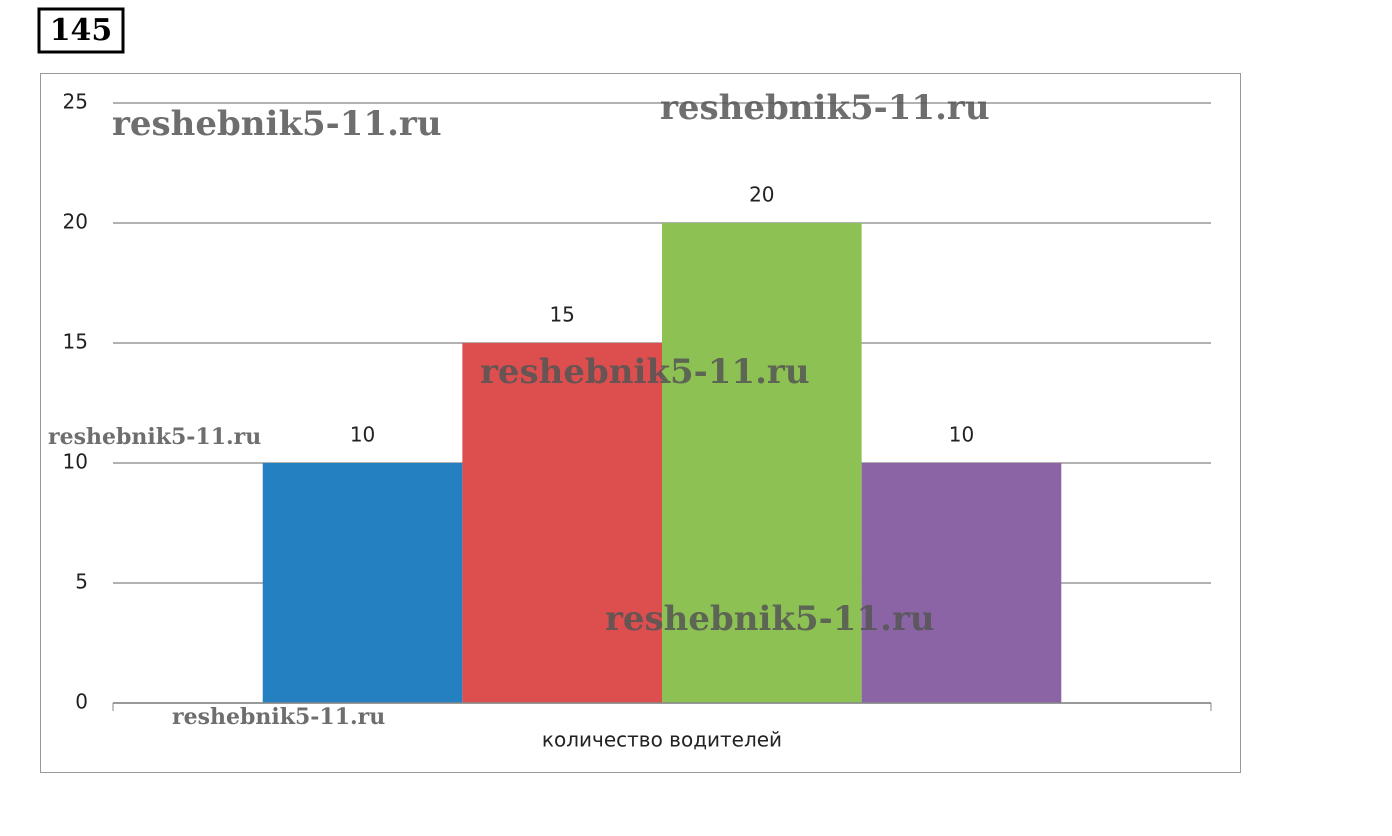  Describe the element at coordinates (75, 102) in the screenshot. I see `y-tick-label: 25` at that location.